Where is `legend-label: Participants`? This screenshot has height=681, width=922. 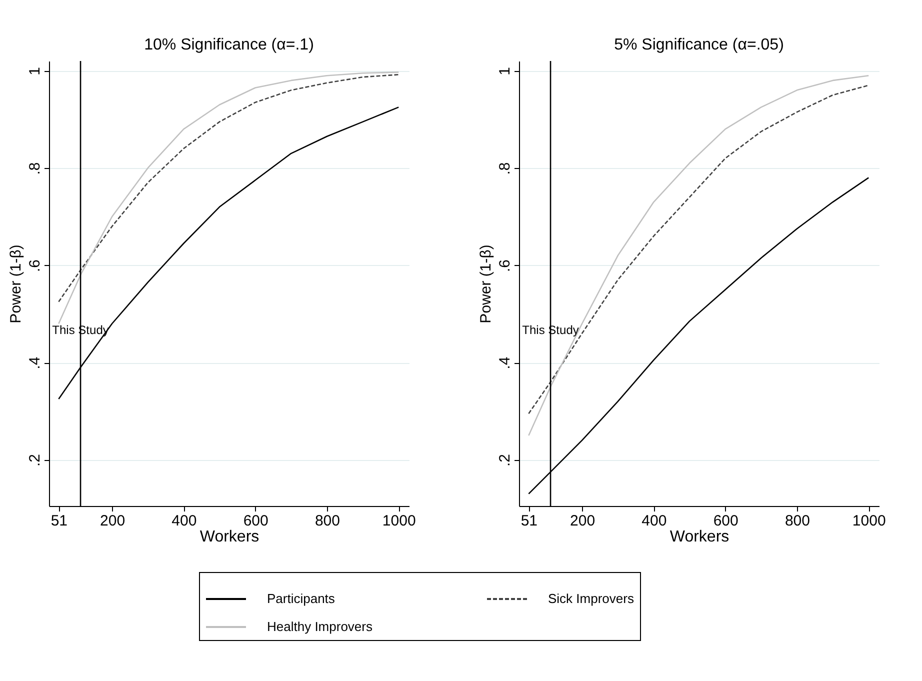
legend-label: Participants is located at coordinates (301, 598).